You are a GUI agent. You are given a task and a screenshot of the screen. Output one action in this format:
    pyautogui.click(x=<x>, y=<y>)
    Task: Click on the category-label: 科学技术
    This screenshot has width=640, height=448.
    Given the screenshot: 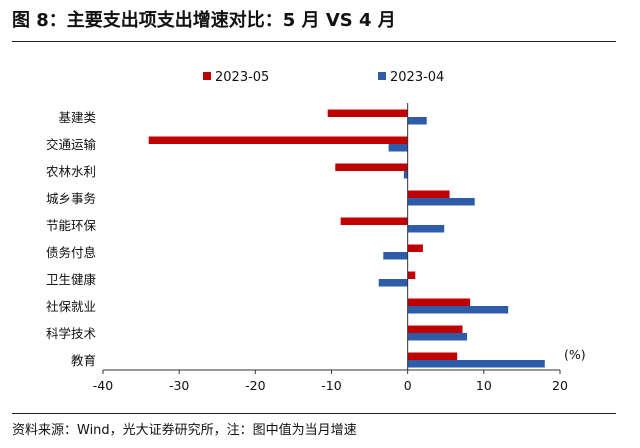 What is the action you would take?
    pyautogui.click(x=71, y=333)
    